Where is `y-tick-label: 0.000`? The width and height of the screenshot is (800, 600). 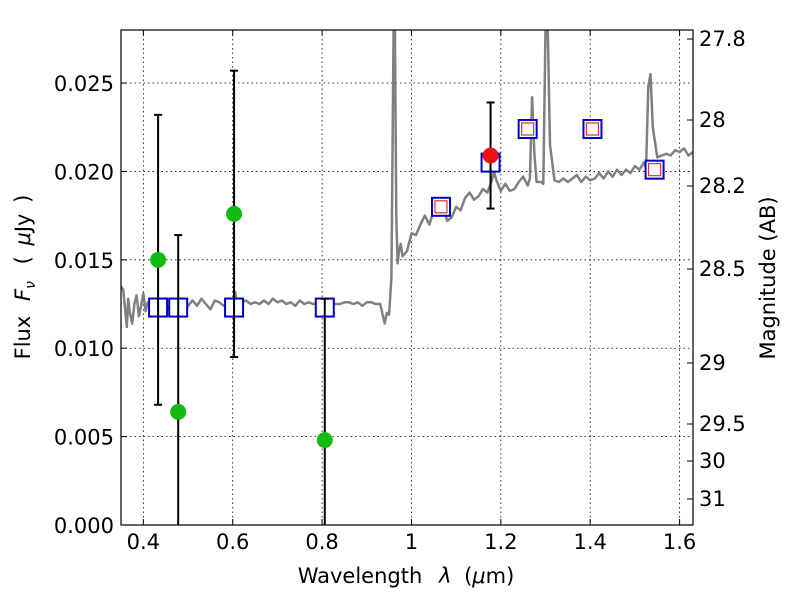 y-tick-label: 0.000 is located at coordinates (84, 526).